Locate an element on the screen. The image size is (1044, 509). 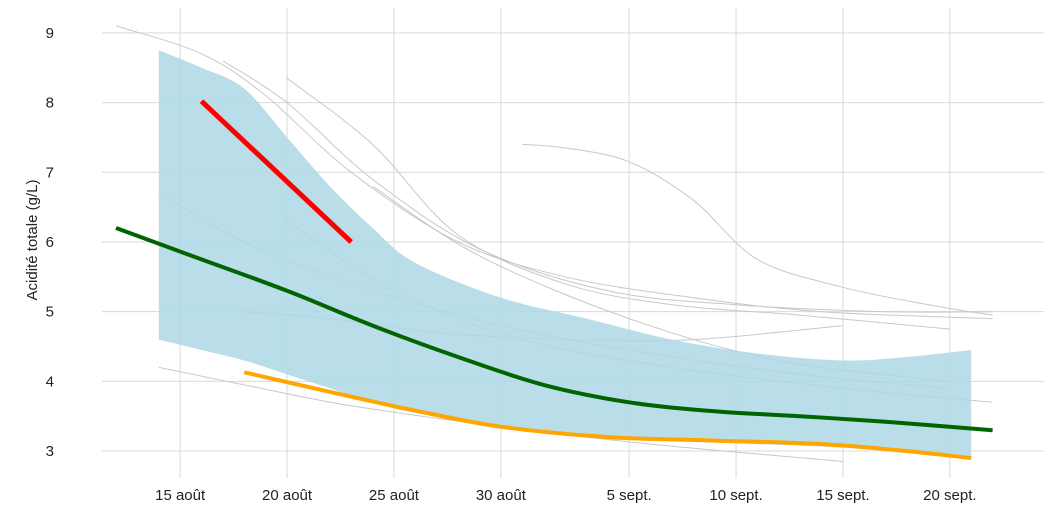
x-tick-label: 25 août is located at coordinates (394, 495).